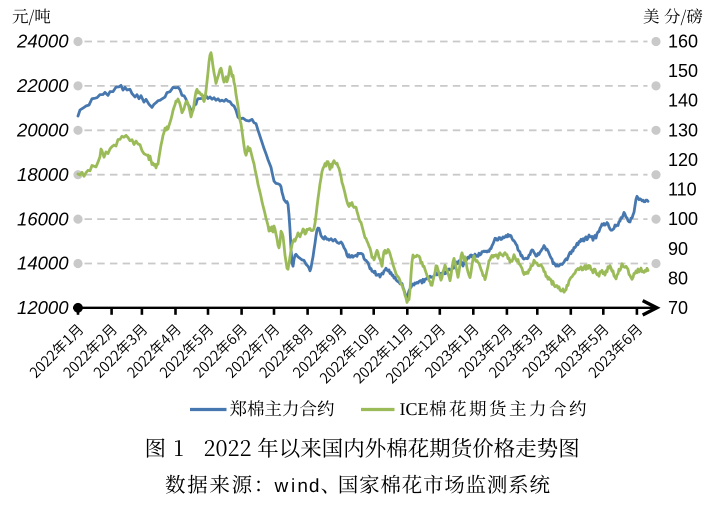 Image resolution: width=716 pixels, height=508 pixels. Describe the element at coordinates (683, 101) in the screenshot. I see `svg-text: 140` at that location.